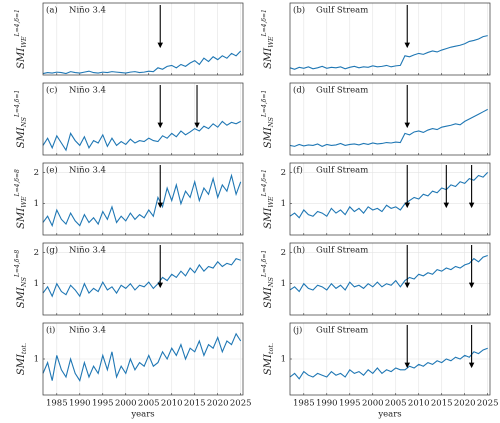 The image size is (500, 423). I want to click on y-axis-label: SMIWEL=4,δ=8, so click(21, 199).